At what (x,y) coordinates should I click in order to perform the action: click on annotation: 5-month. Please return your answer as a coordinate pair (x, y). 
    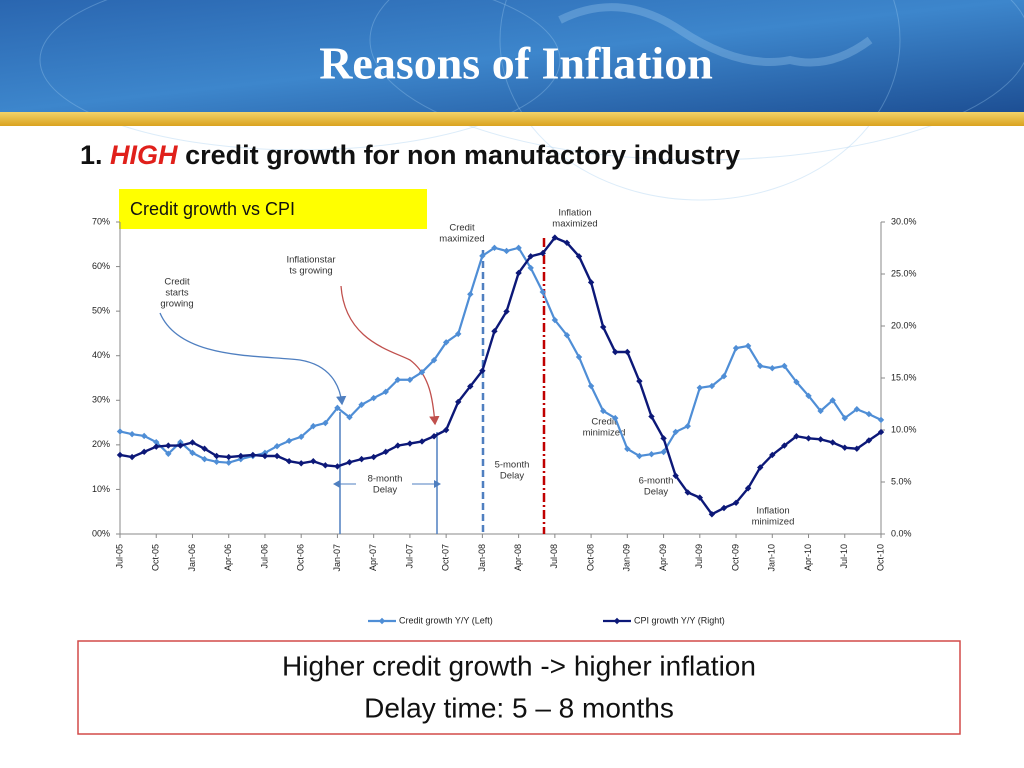
    Looking at the image, I should click on (512, 465).